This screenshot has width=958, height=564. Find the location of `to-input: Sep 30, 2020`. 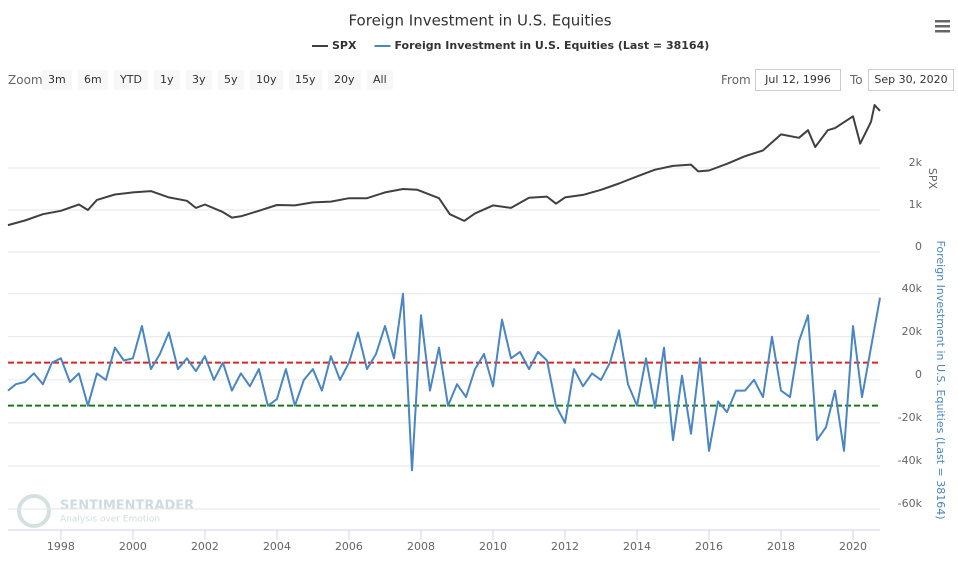

to-input: Sep 30, 2020 is located at coordinates (911, 80).